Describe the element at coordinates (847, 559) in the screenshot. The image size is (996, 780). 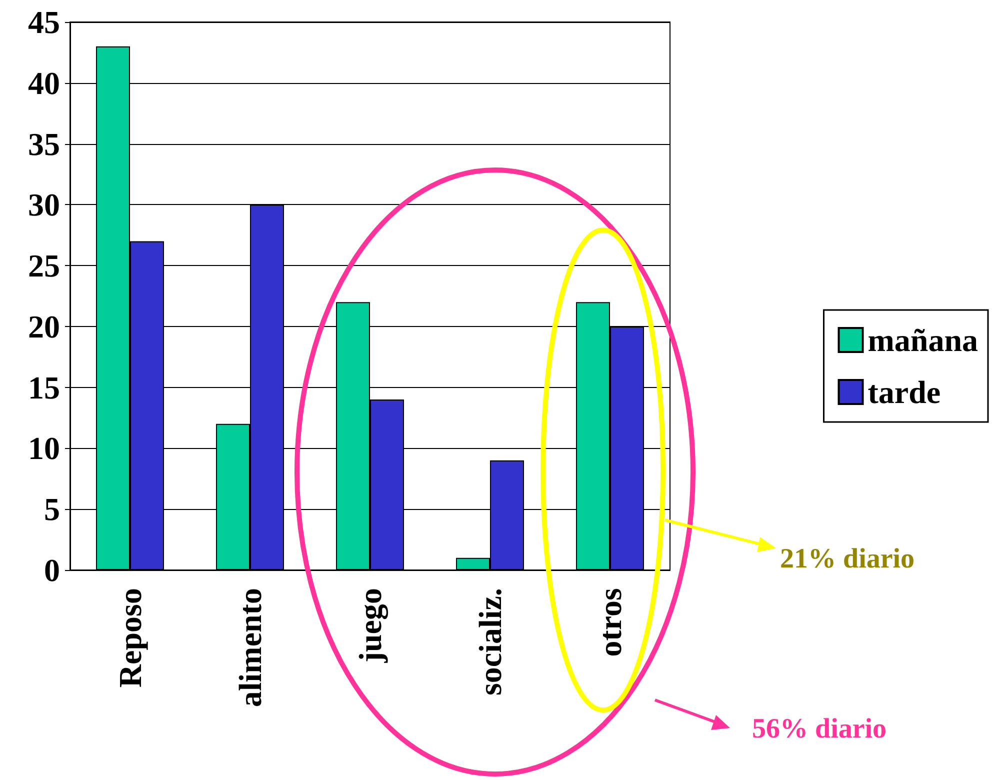
I see `text: 21% diario` at that location.